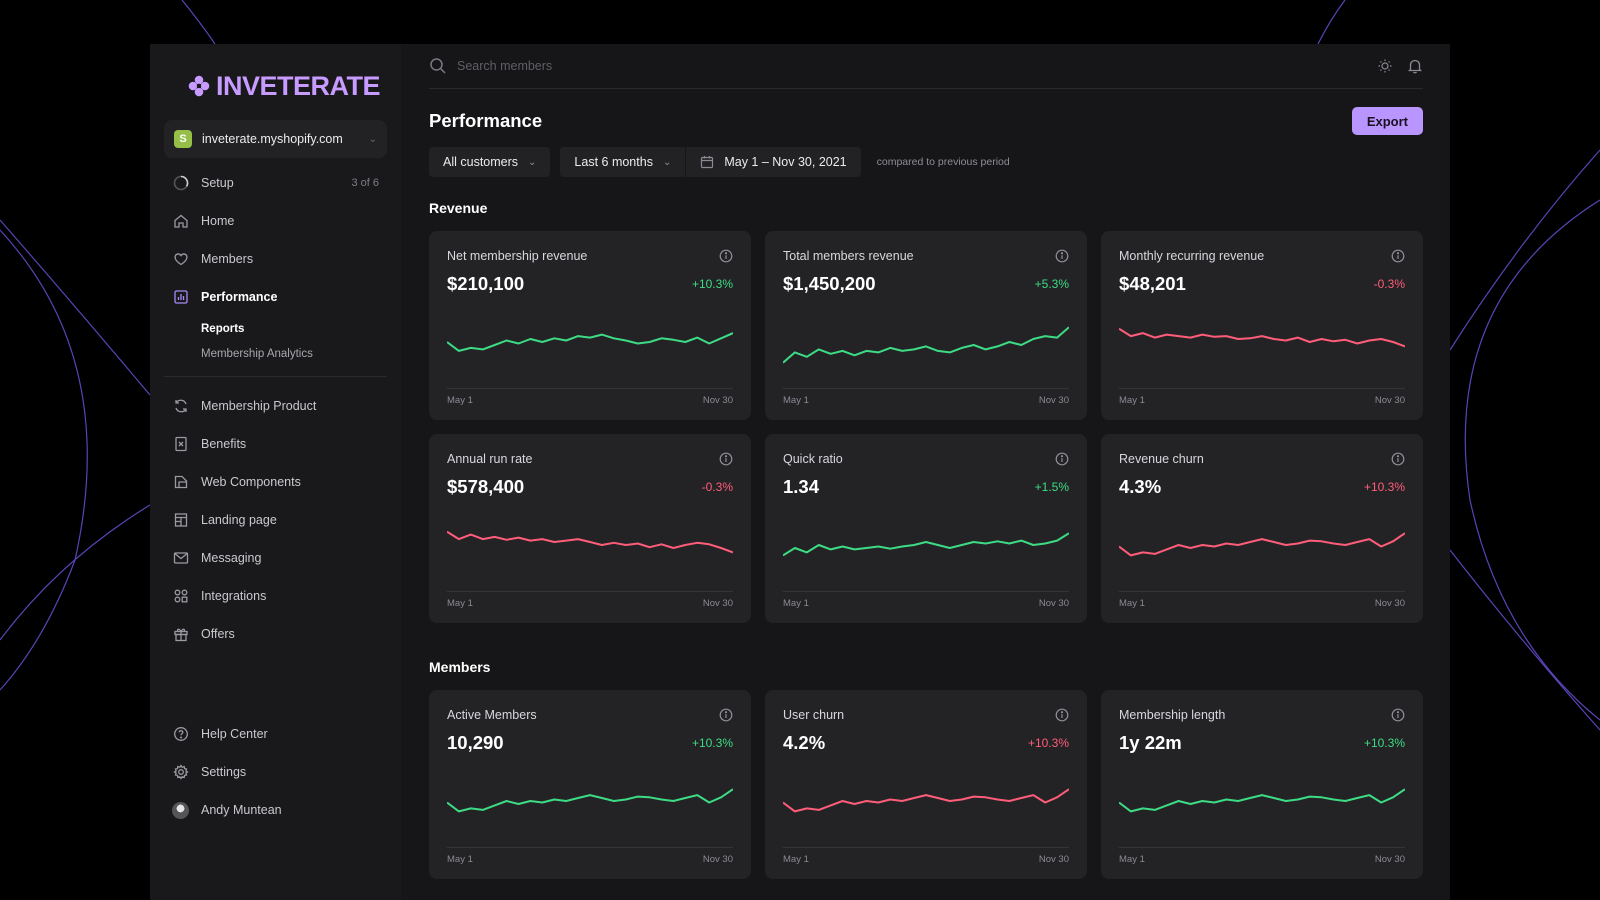  Describe the element at coordinates (180, 634) in the screenshot. I see `gift-icon` at that location.